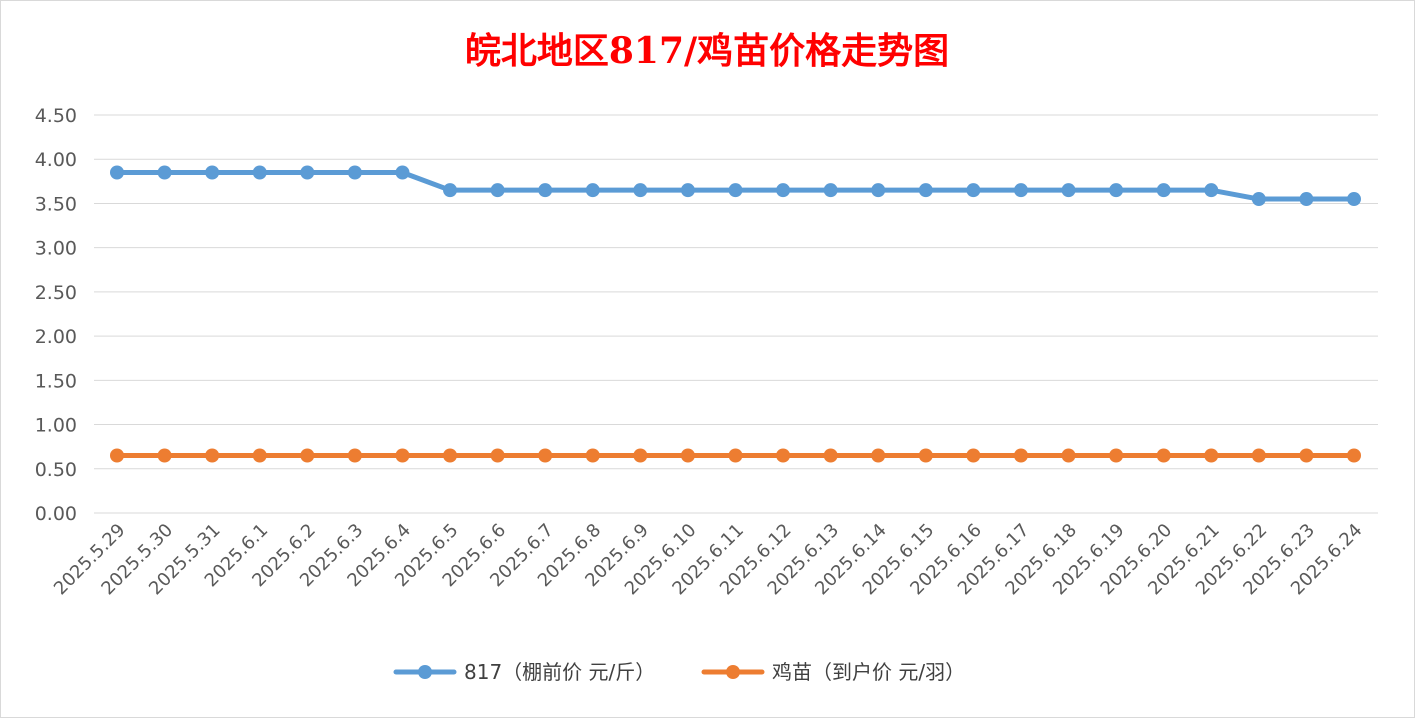 The height and width of the screenshot is (718, 1415). Describe the element at coordinates (56, 470) in the screenshot. I see `y-tick-label: 0.50` at that location.